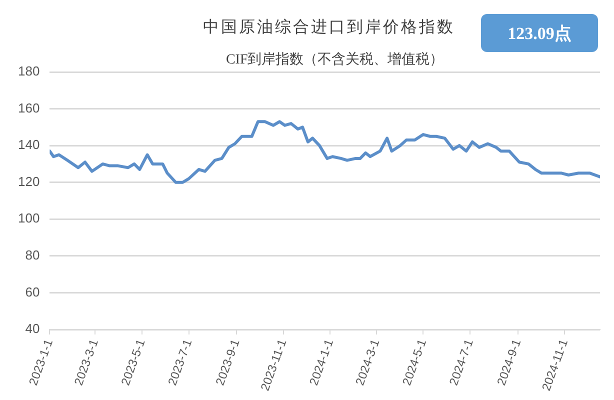  I want to click on y-tick-label: 160, so click(29, 108).